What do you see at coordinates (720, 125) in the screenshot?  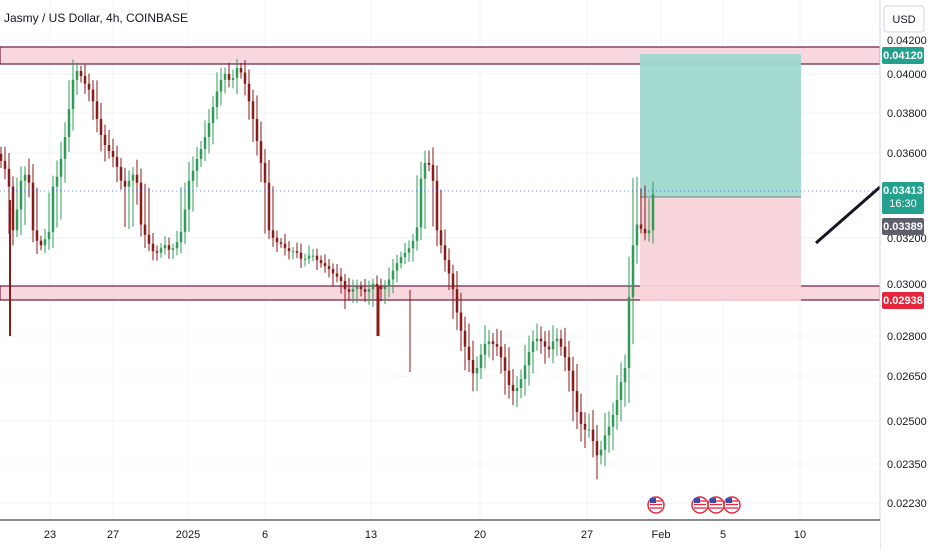 I see `position-profit-area` at bounding box center [720, 125].